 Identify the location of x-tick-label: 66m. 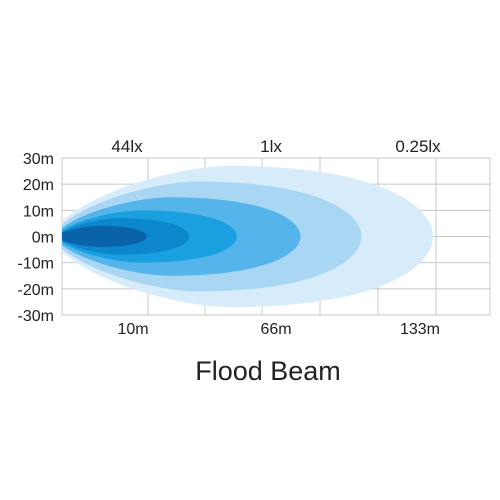
(275, 329).